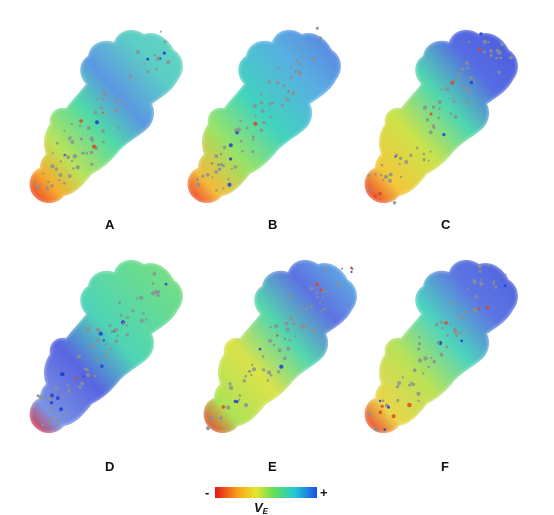 The image size is (554, 515). I want to click on panel-label-f: F, so click(445, 466).